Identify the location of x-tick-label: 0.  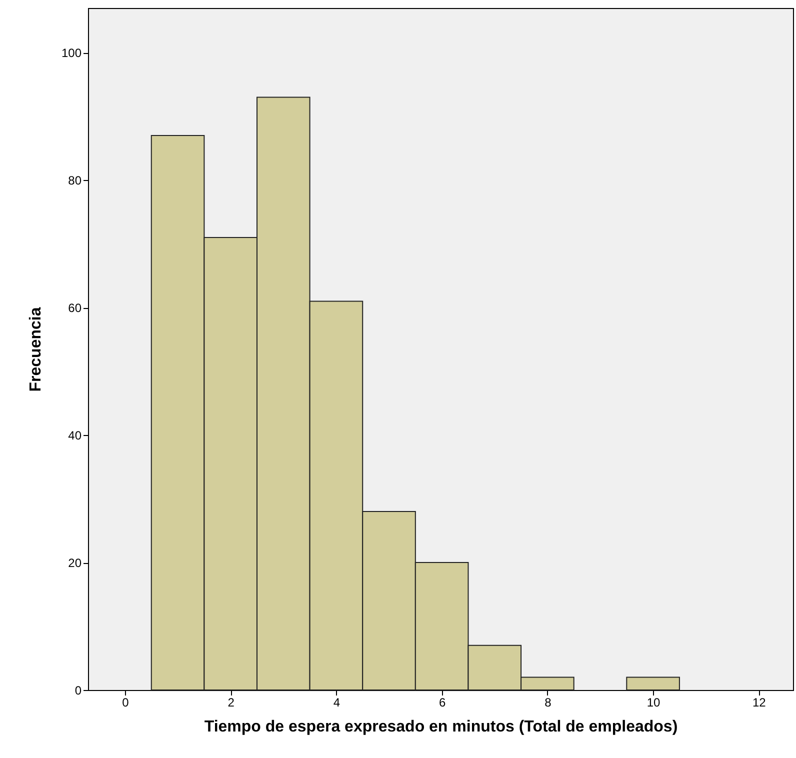
(126, 703).